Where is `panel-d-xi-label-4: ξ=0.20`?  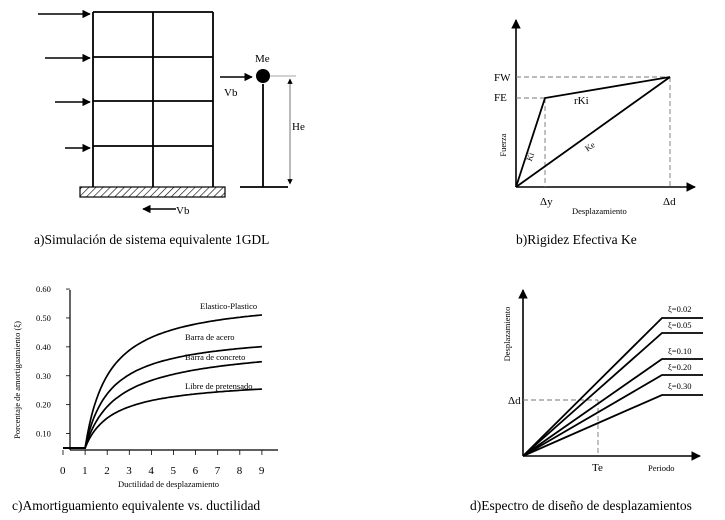
panel-d-xi-label-4: ξ=0.20 is located at coordinates (679, 367).